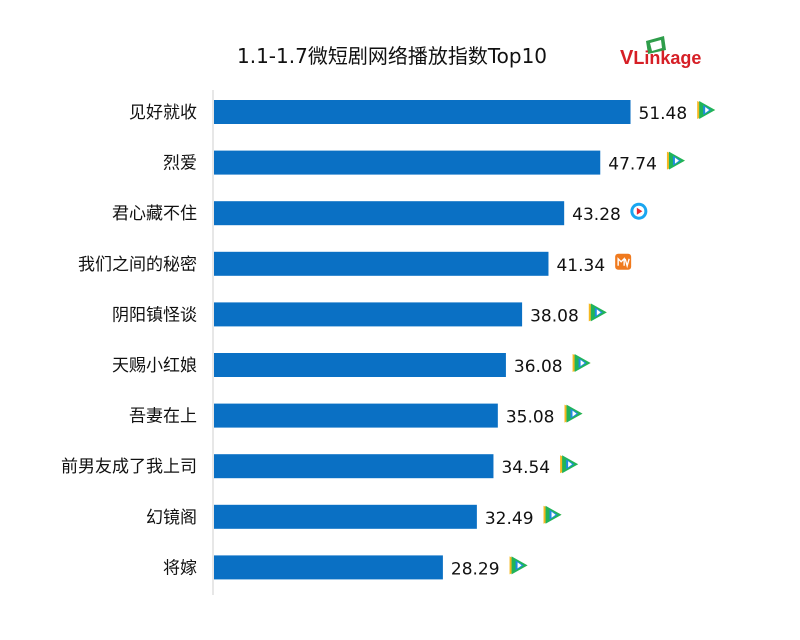 The image size is (800, 640). I want to click on category-label: 幻镜阁, so click(171, 518).